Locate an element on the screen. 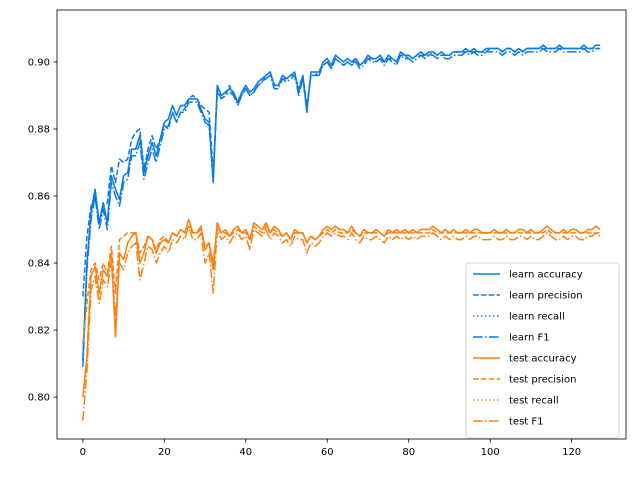  x-tick-label: 20 is located at coordinates (164, 452).